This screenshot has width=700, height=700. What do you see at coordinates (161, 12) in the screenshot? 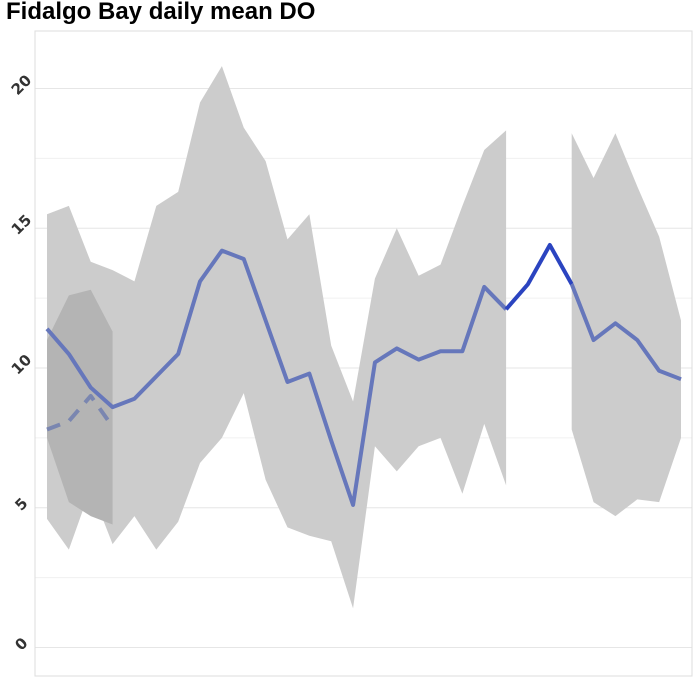
I see `chart-title: Fidalgo Bay daily mean DO` at bounding box center [161, 12].